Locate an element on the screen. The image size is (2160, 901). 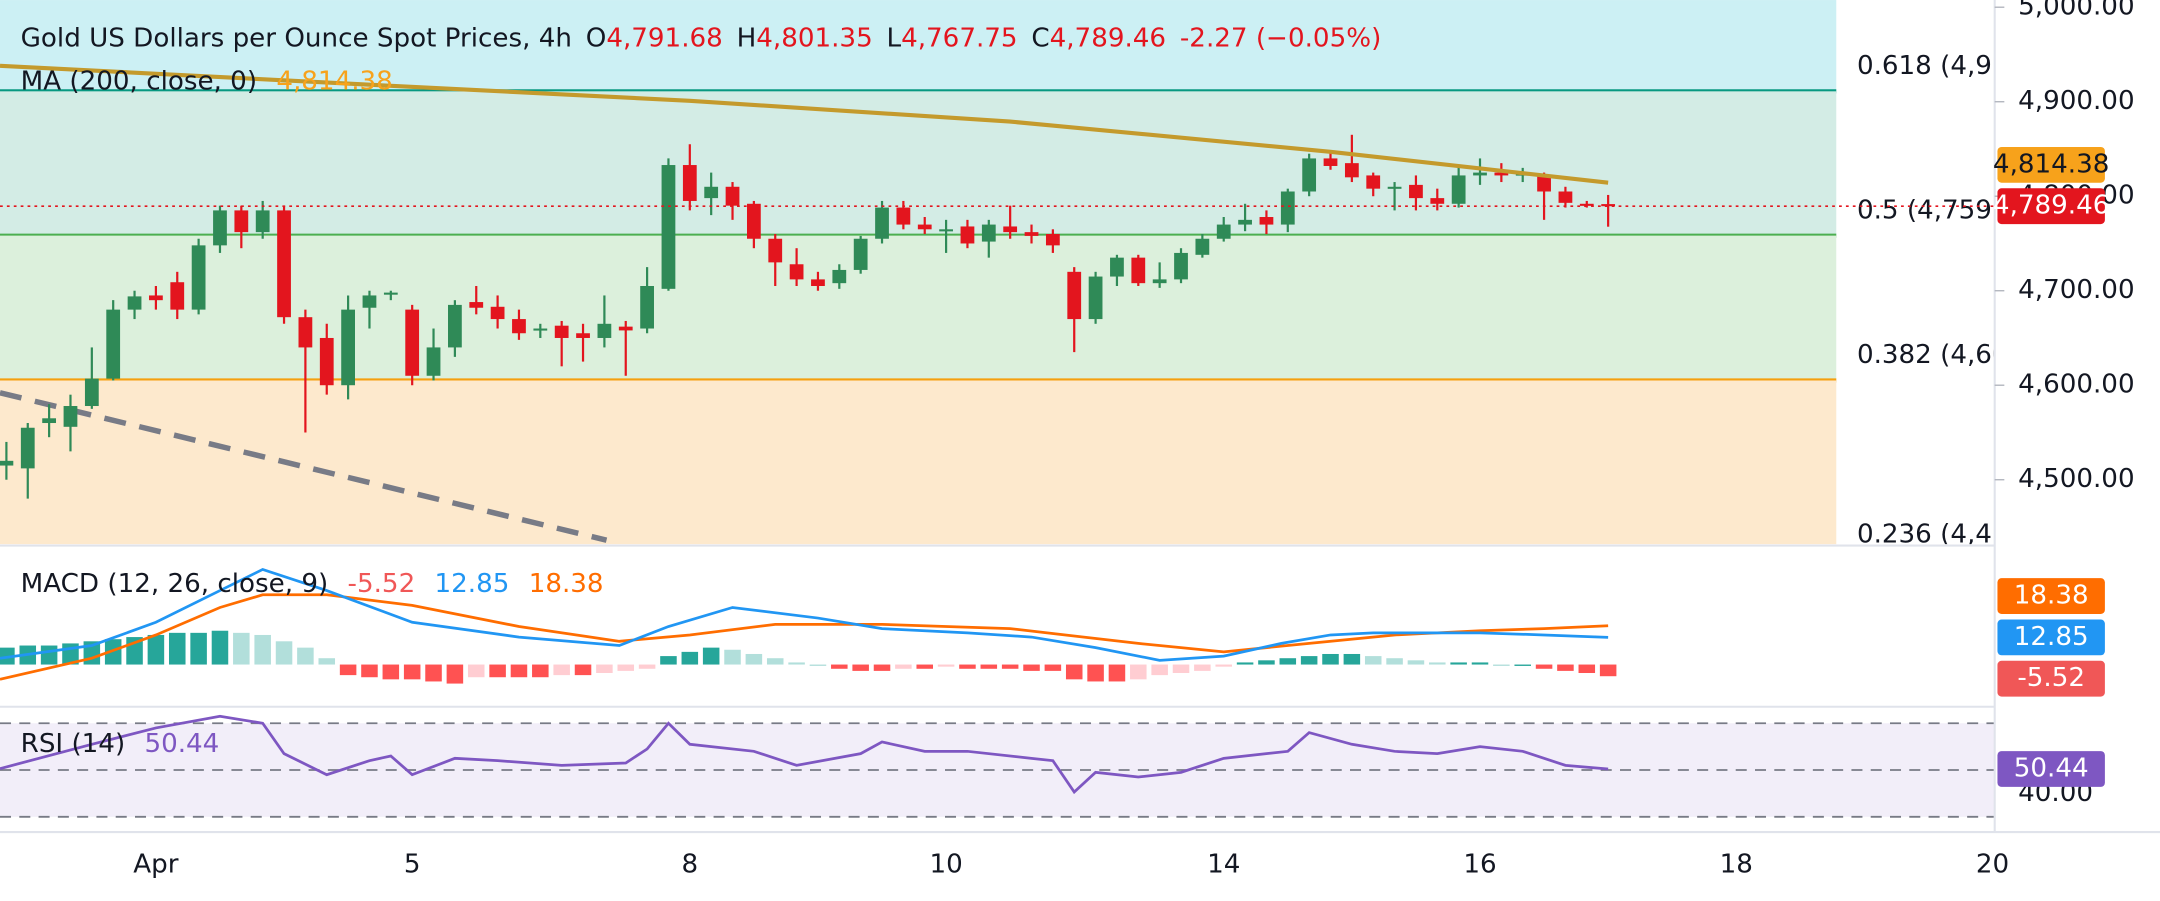
macd-pane is located at coordinates (808, 625).